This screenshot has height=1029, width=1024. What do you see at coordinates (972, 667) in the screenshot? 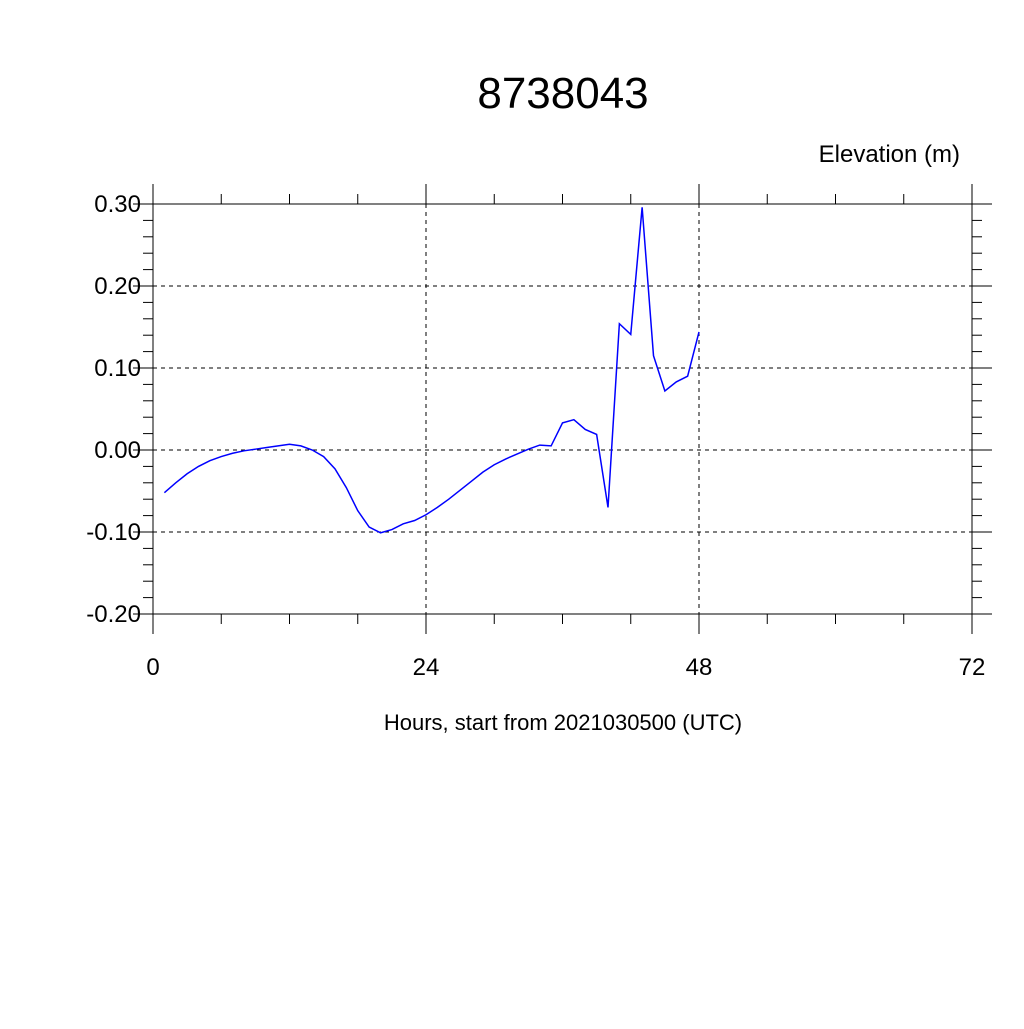
I see `x-tick-label: 72` at bounding box center [972, 667].